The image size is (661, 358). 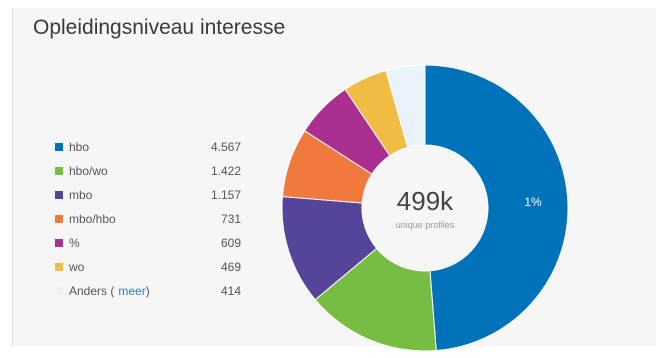 I want to click on center-label: unique profiles, so click(x=425, y=225).